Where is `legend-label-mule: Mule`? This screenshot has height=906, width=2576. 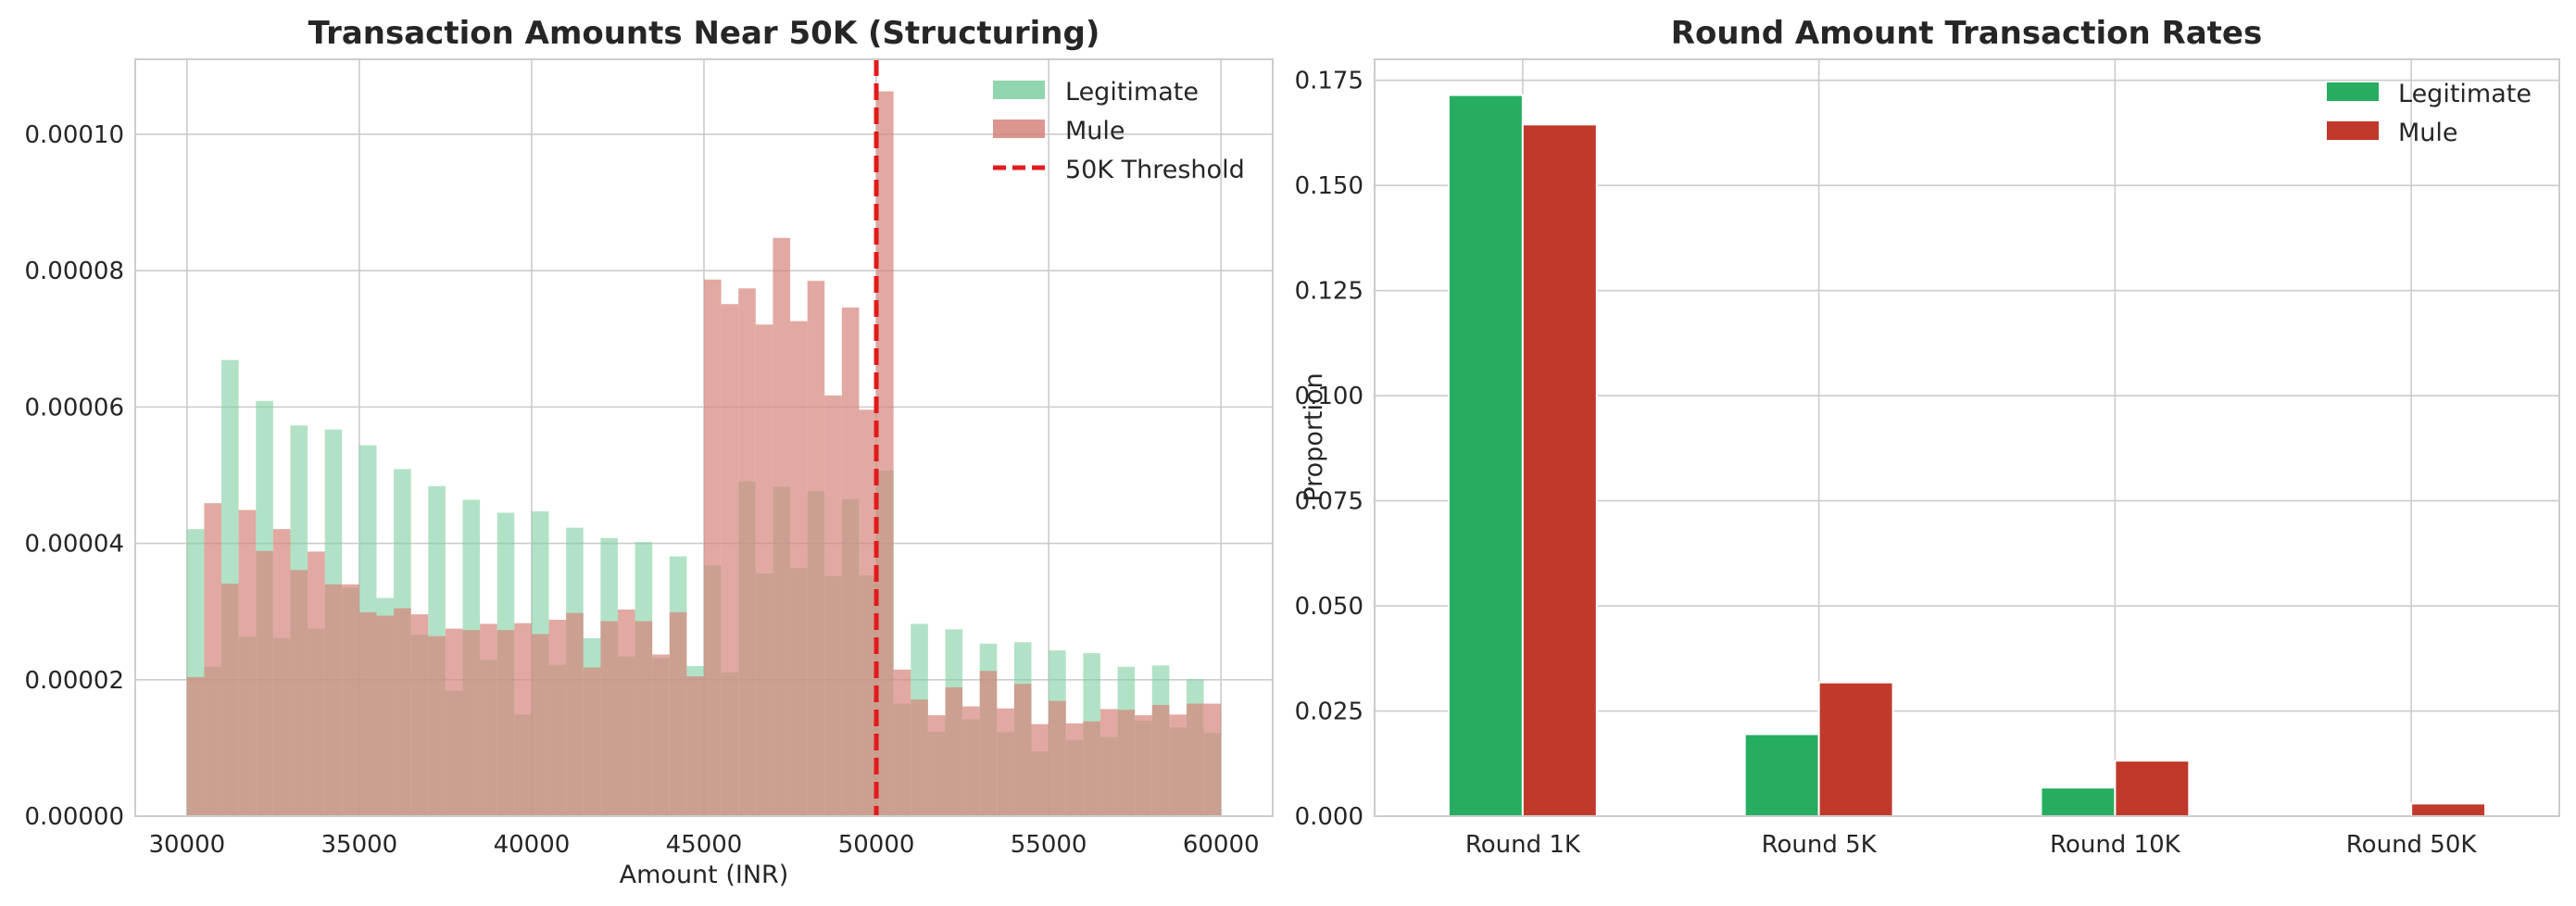 legend-label-mule: Mule is located at coordinates (1095, 131).